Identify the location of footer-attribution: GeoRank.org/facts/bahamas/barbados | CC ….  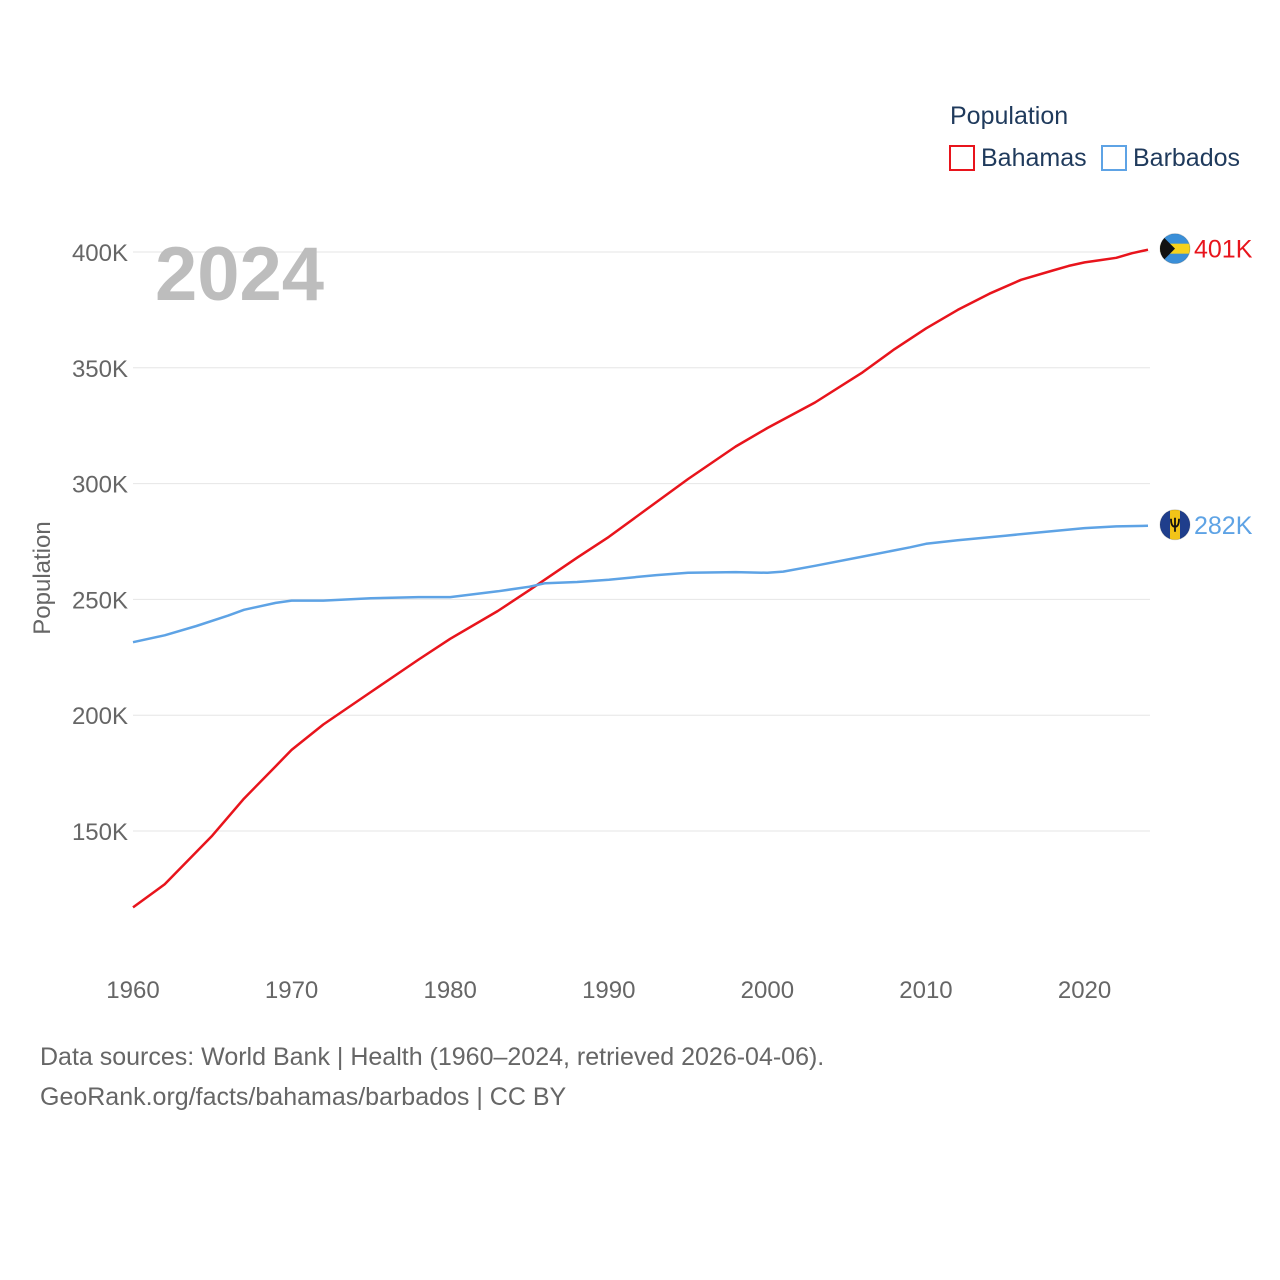
(303, 1097).